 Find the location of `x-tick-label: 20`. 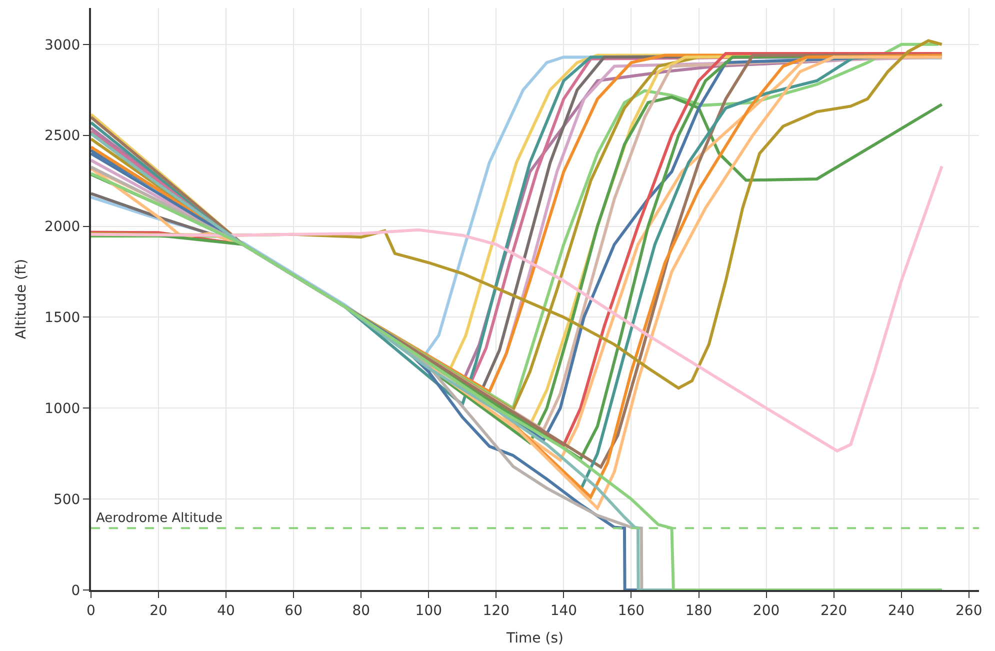

x-tick-label: 20 is located at coordinates (159, 610).